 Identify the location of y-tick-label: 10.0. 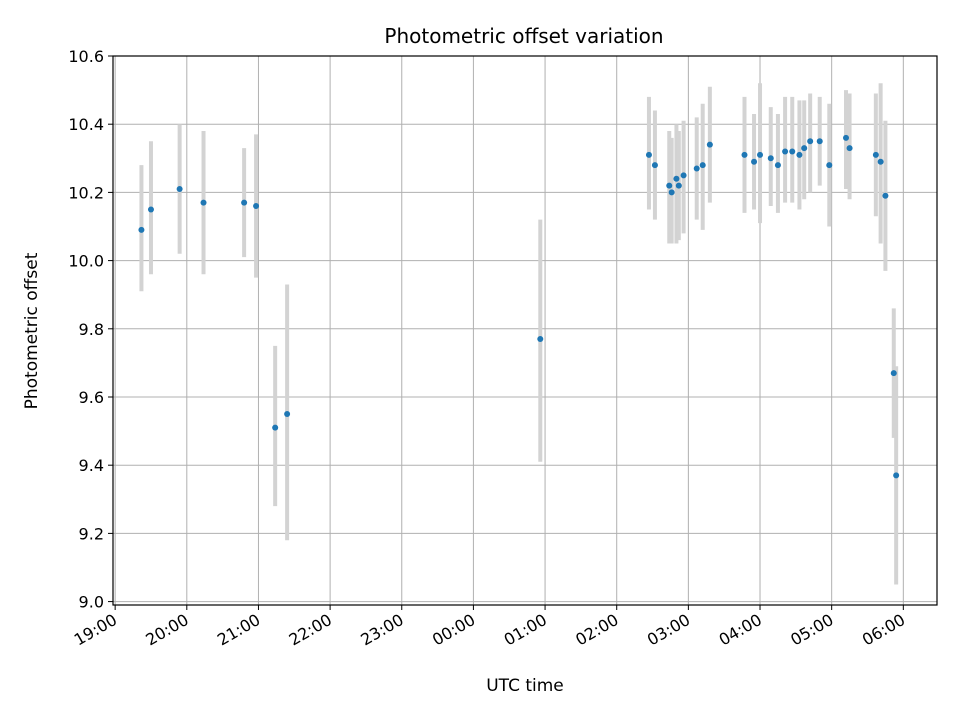
(86, 261).